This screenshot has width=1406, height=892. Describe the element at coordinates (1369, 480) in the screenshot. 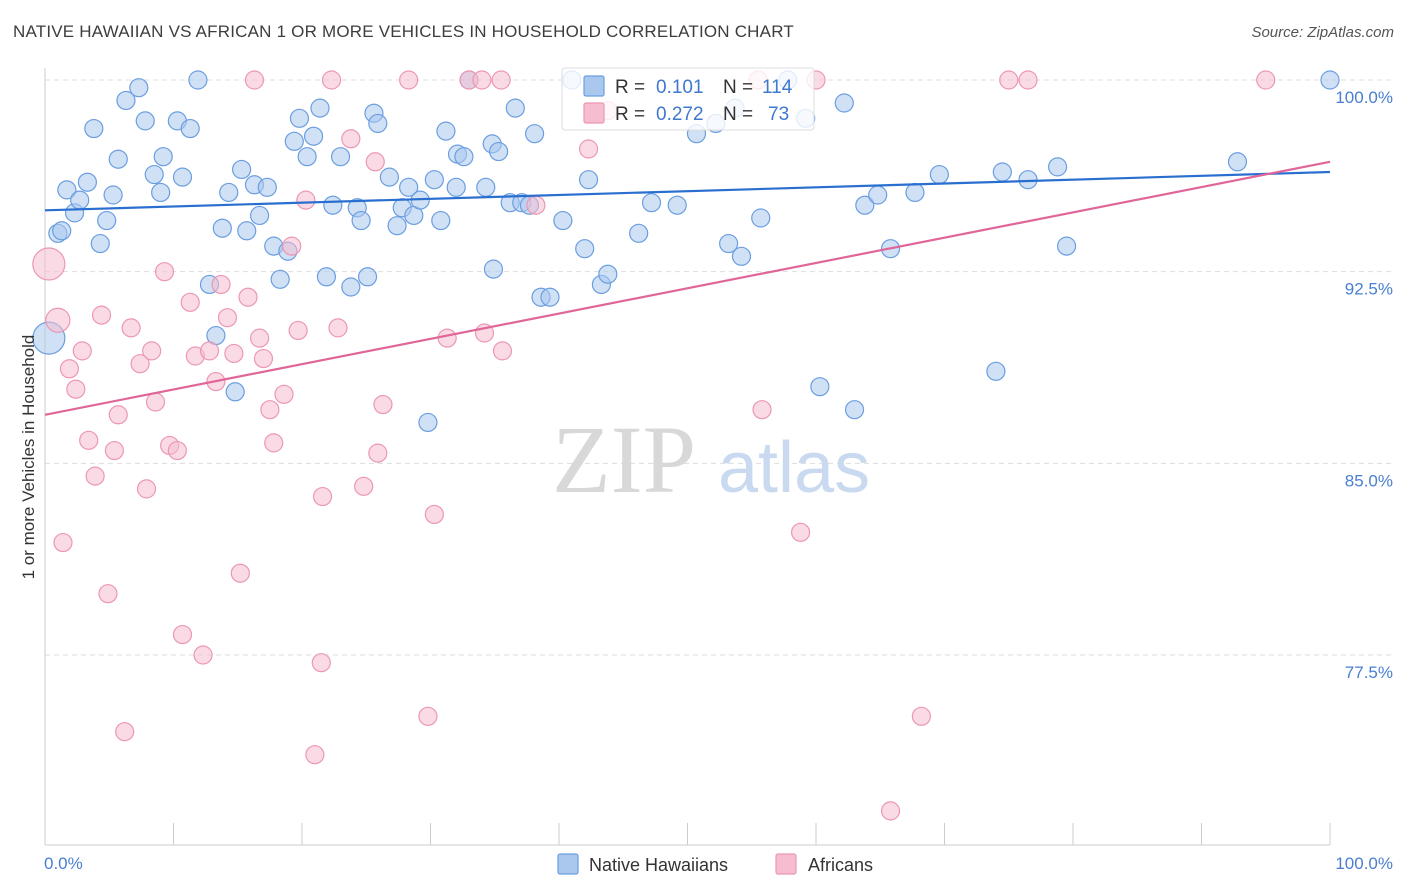

I see `y-tick-label: 85.0%` at that location.